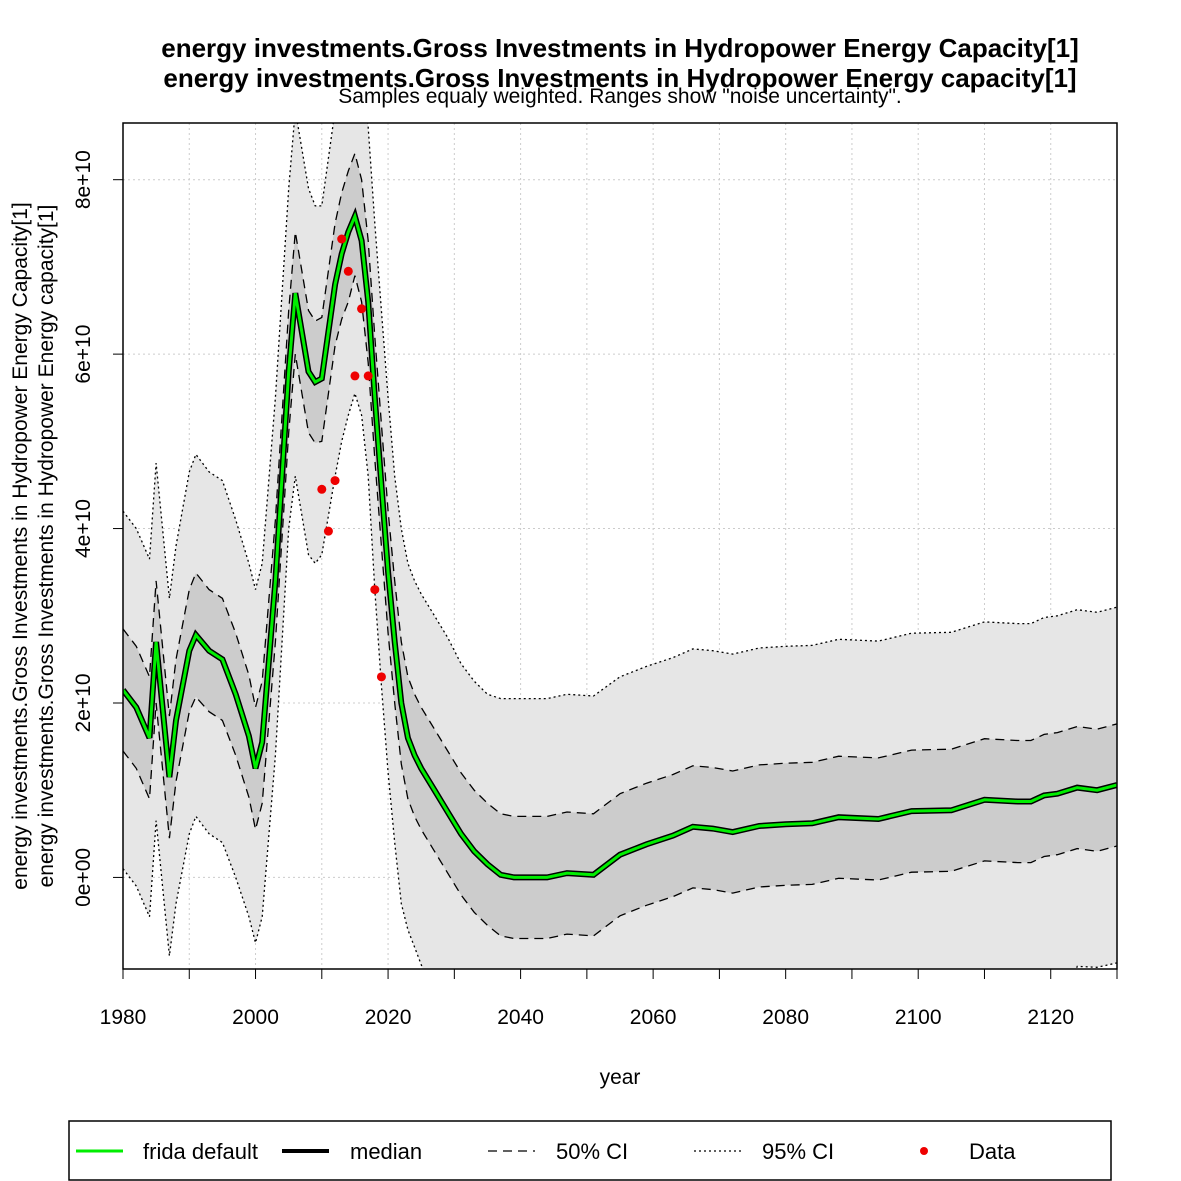 Image resolution: width=1181 pixels, height=1181 pixels. What do you see at coordinates (255, 1017) in the screenshot?
I see `x-tick-label: 2000` at bounding box center [255, 1017].